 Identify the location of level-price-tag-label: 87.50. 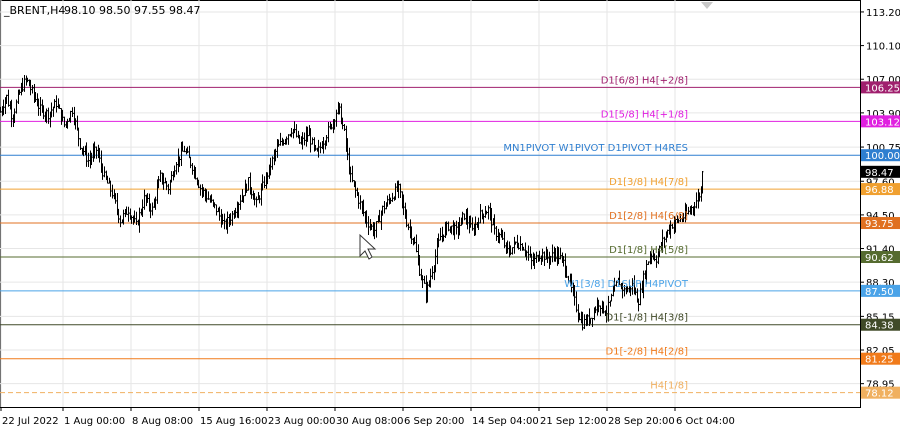
(879, 292).